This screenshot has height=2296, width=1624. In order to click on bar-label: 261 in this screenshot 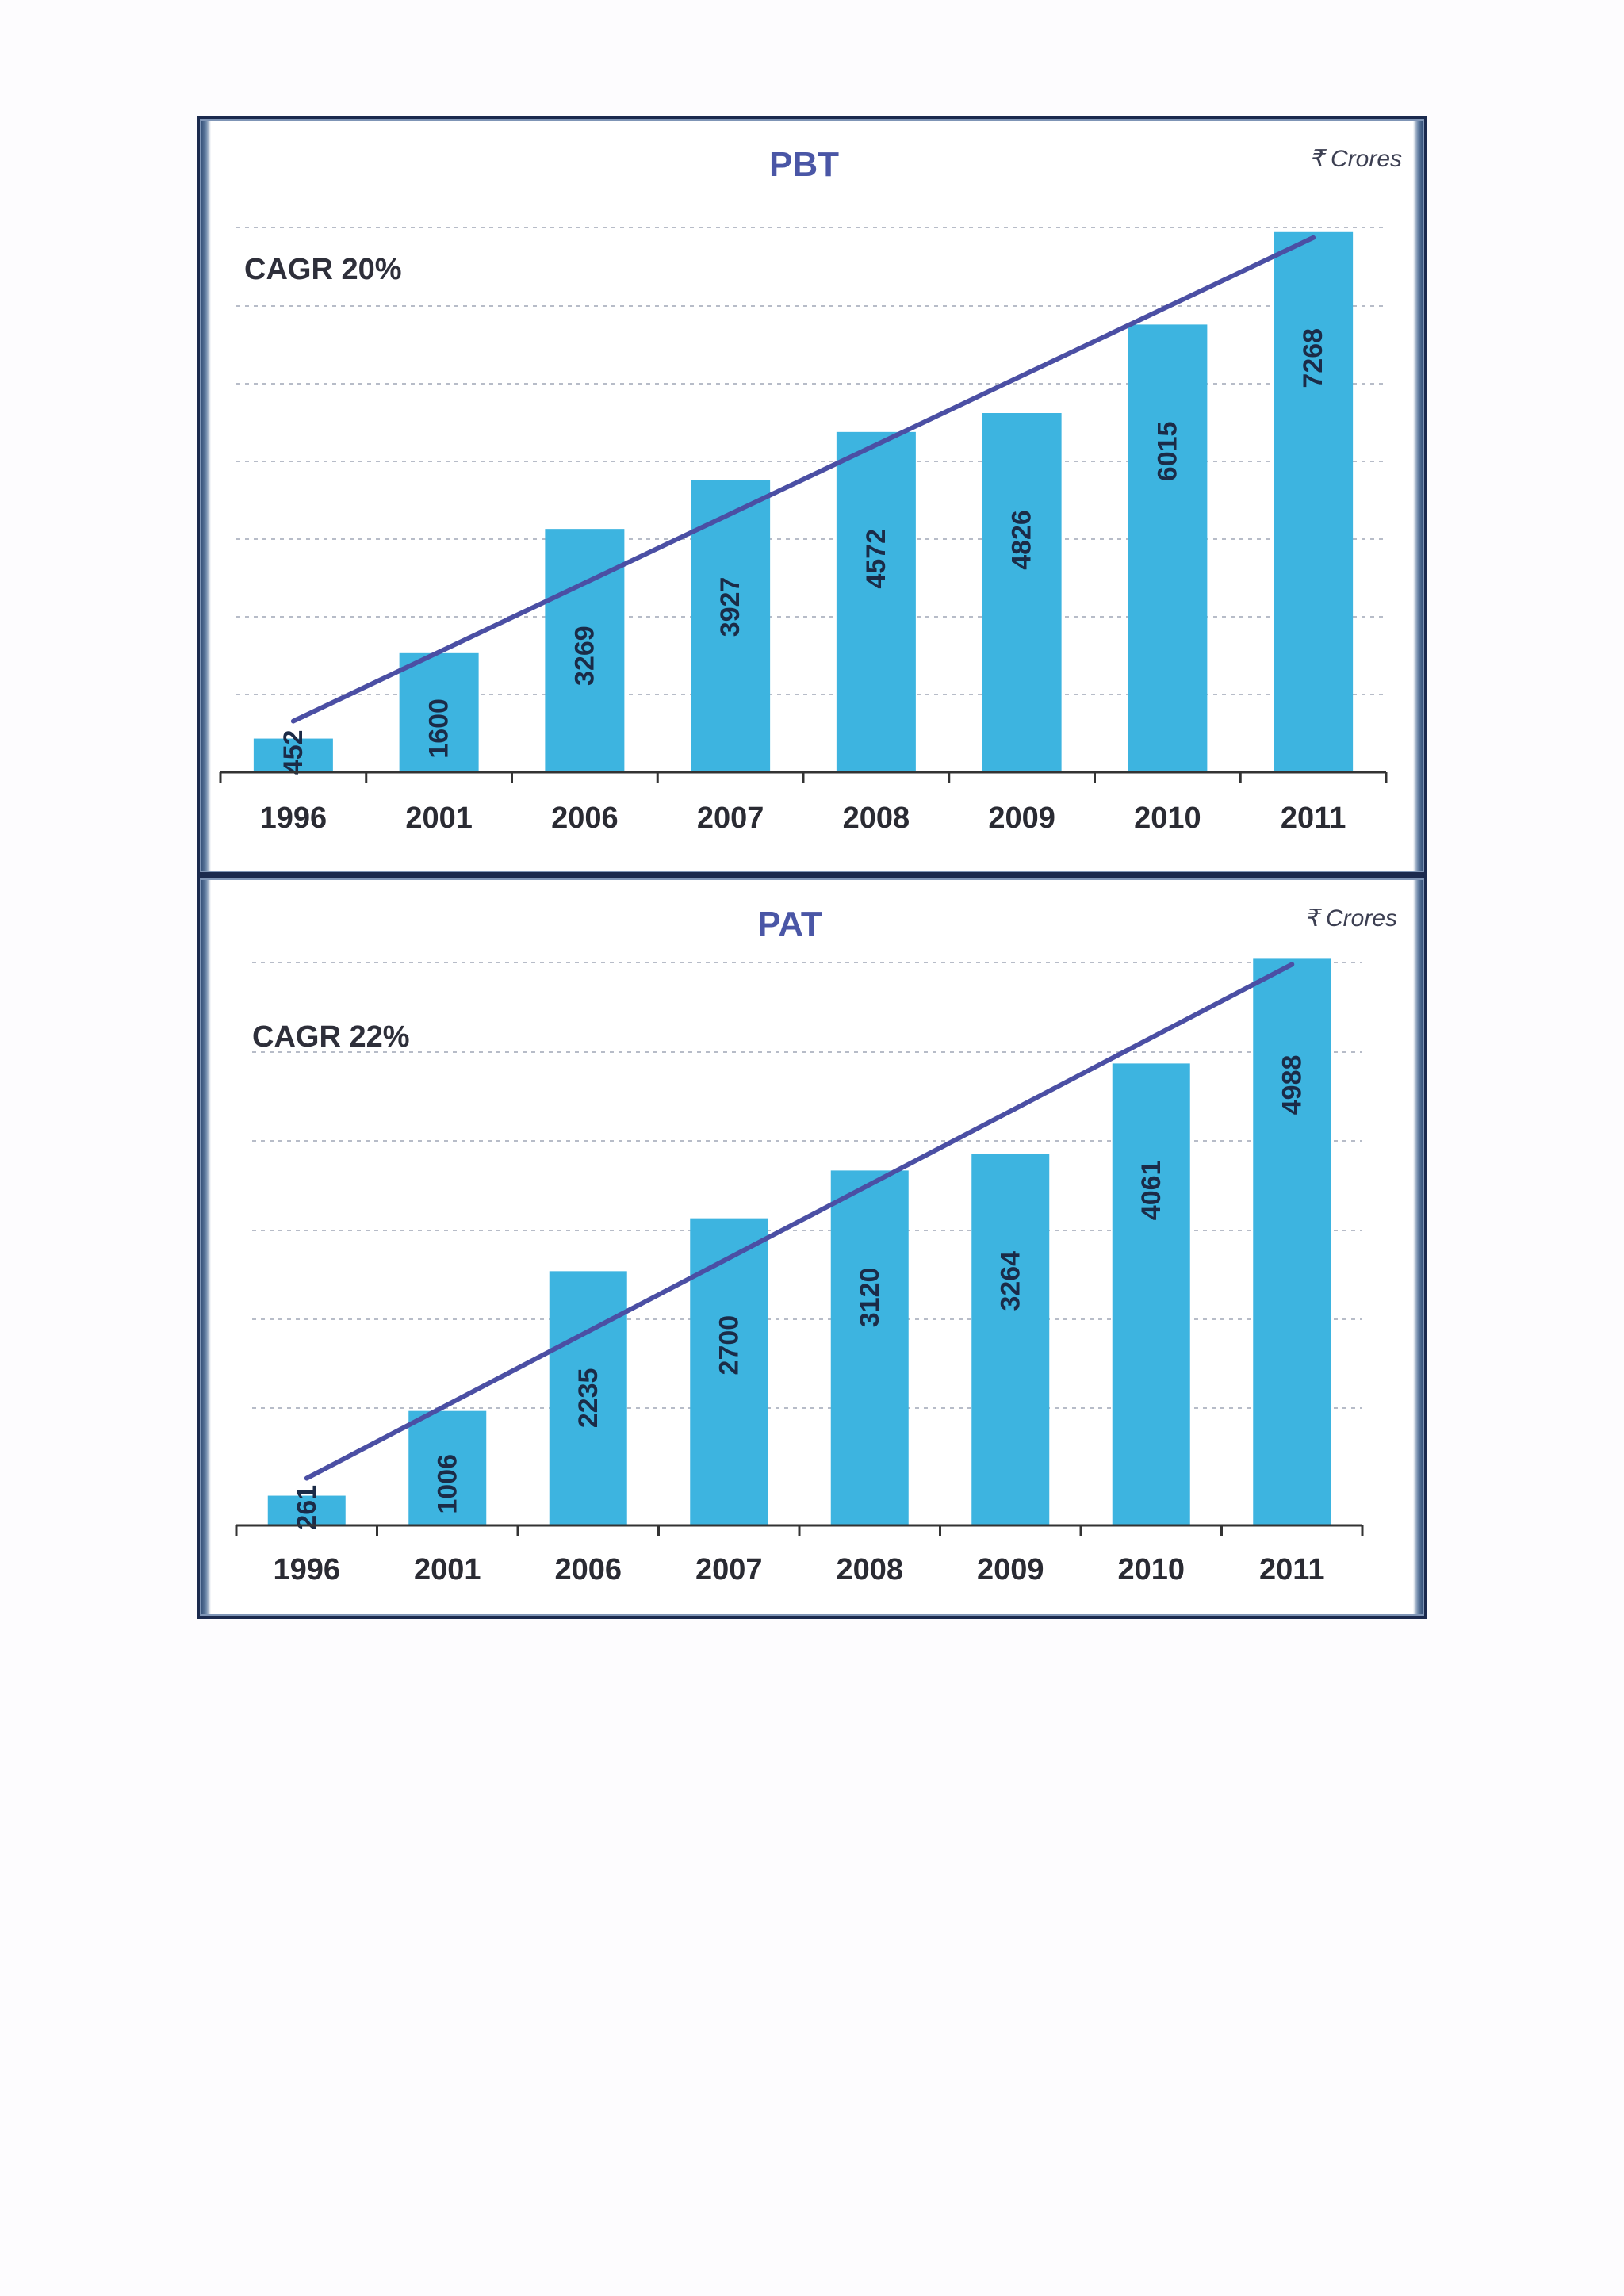, I will do `click(307, 1508)`.